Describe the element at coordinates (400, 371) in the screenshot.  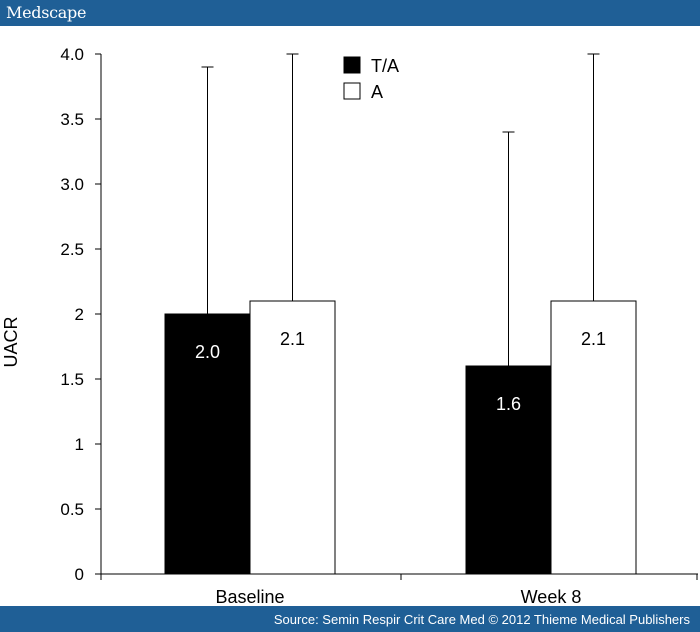
I see `data-labels: 2.0 2.1 1.6 2.1` at that location.